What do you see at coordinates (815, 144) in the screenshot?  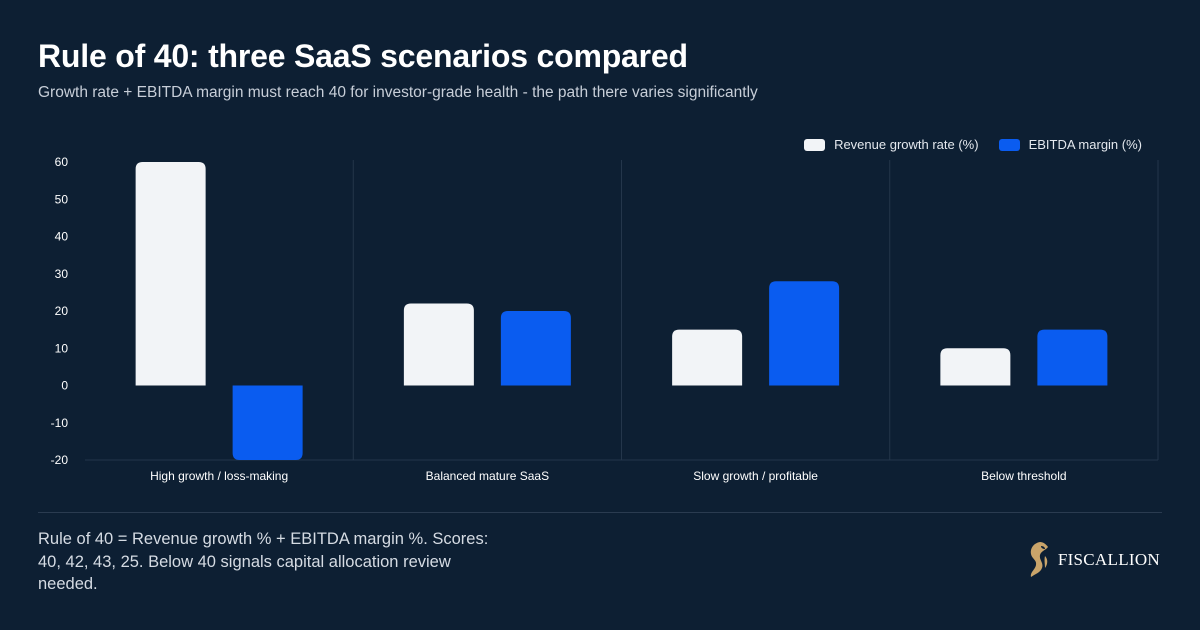 I see `legend-swatch-revenue-growth` at bounding box center [815, 144].